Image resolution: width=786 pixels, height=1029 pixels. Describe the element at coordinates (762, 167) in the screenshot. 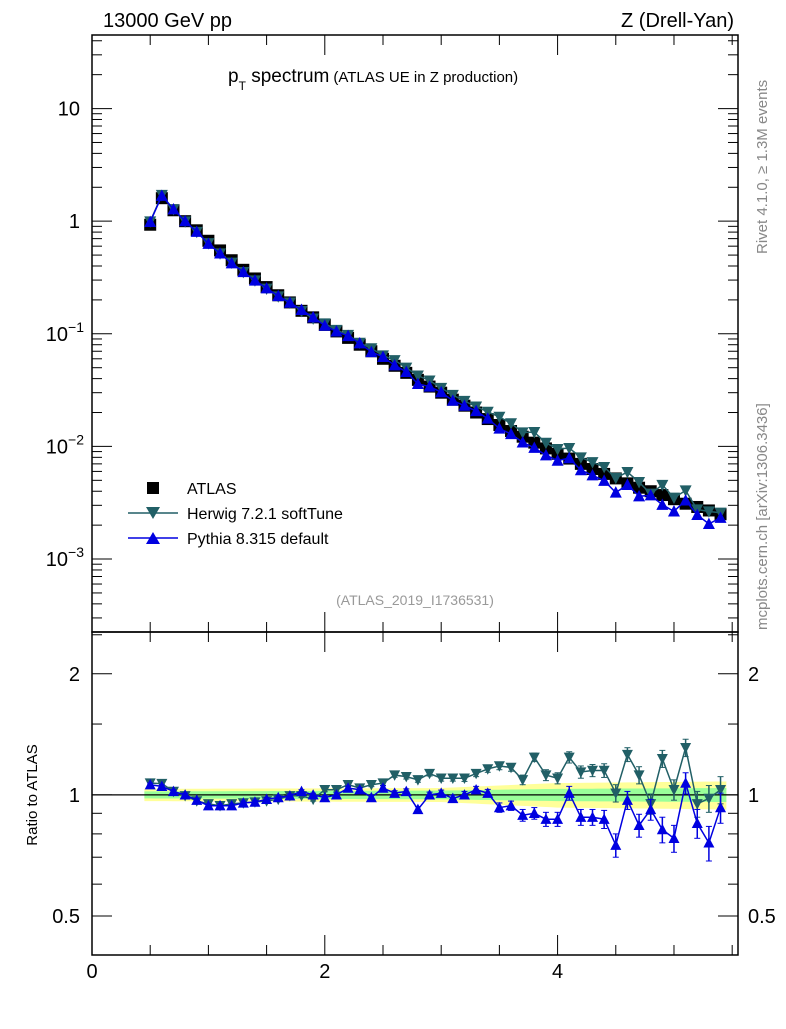

I see `side-text-top: Rivet 4.1.0, ≥ 1.3M events` at that location.